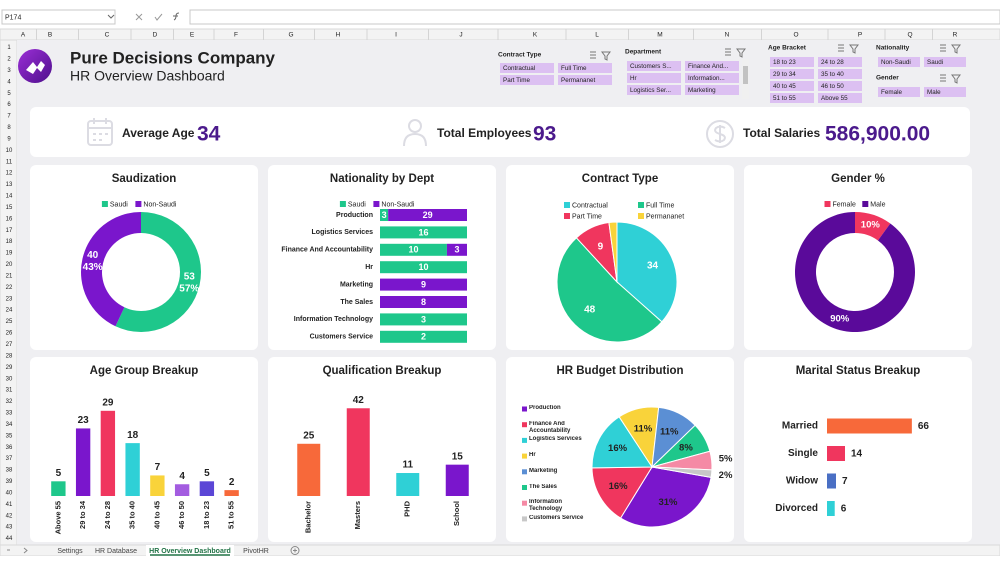  What do you see at coordinates (543, 487) in the screenshot?
I see `legend-label-box: The Sales` at bounding box center [543, 487].